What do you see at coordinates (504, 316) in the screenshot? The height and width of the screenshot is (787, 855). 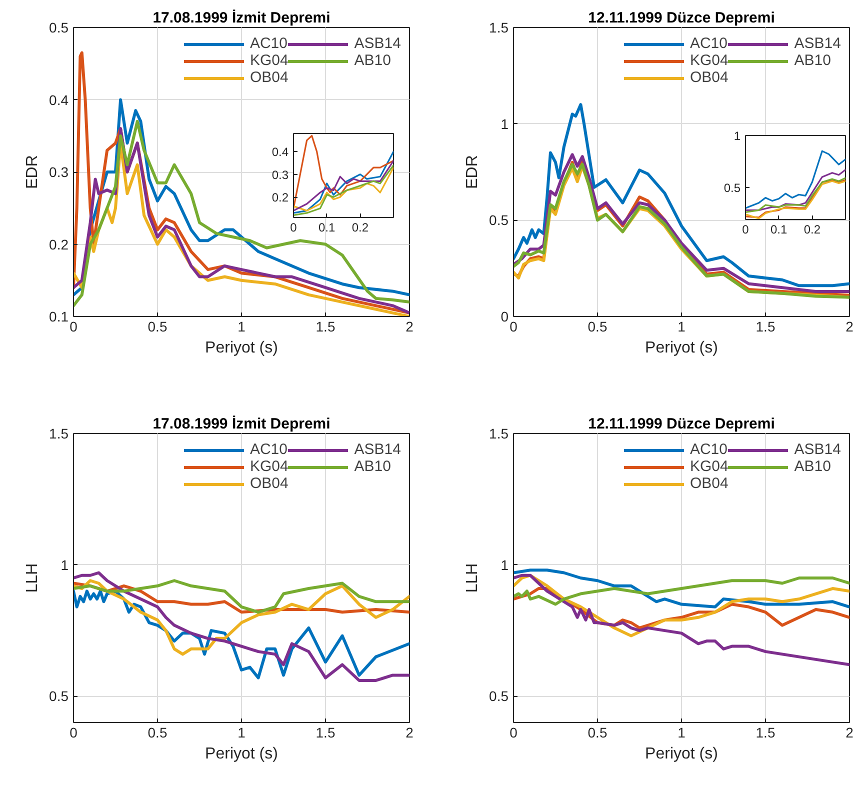 I see `y-tick-label: 0` at bounding box center [504, 316].